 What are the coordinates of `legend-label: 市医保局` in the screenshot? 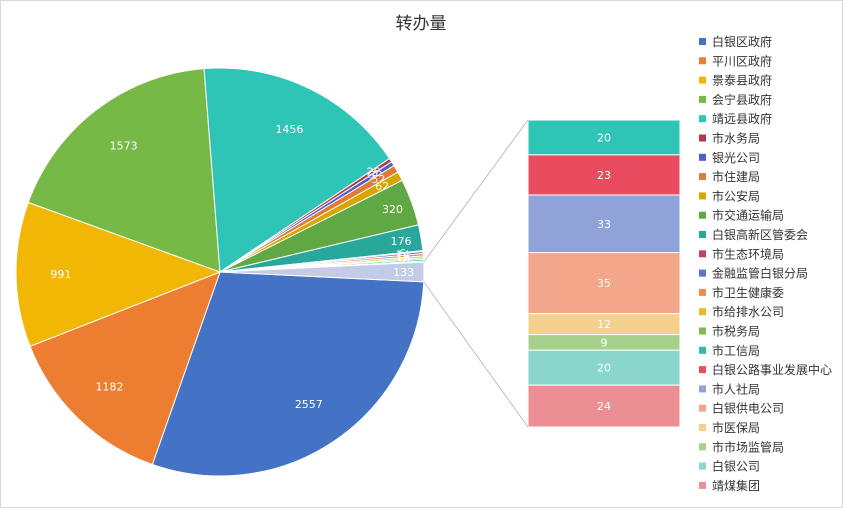 It's located at (736, 427).